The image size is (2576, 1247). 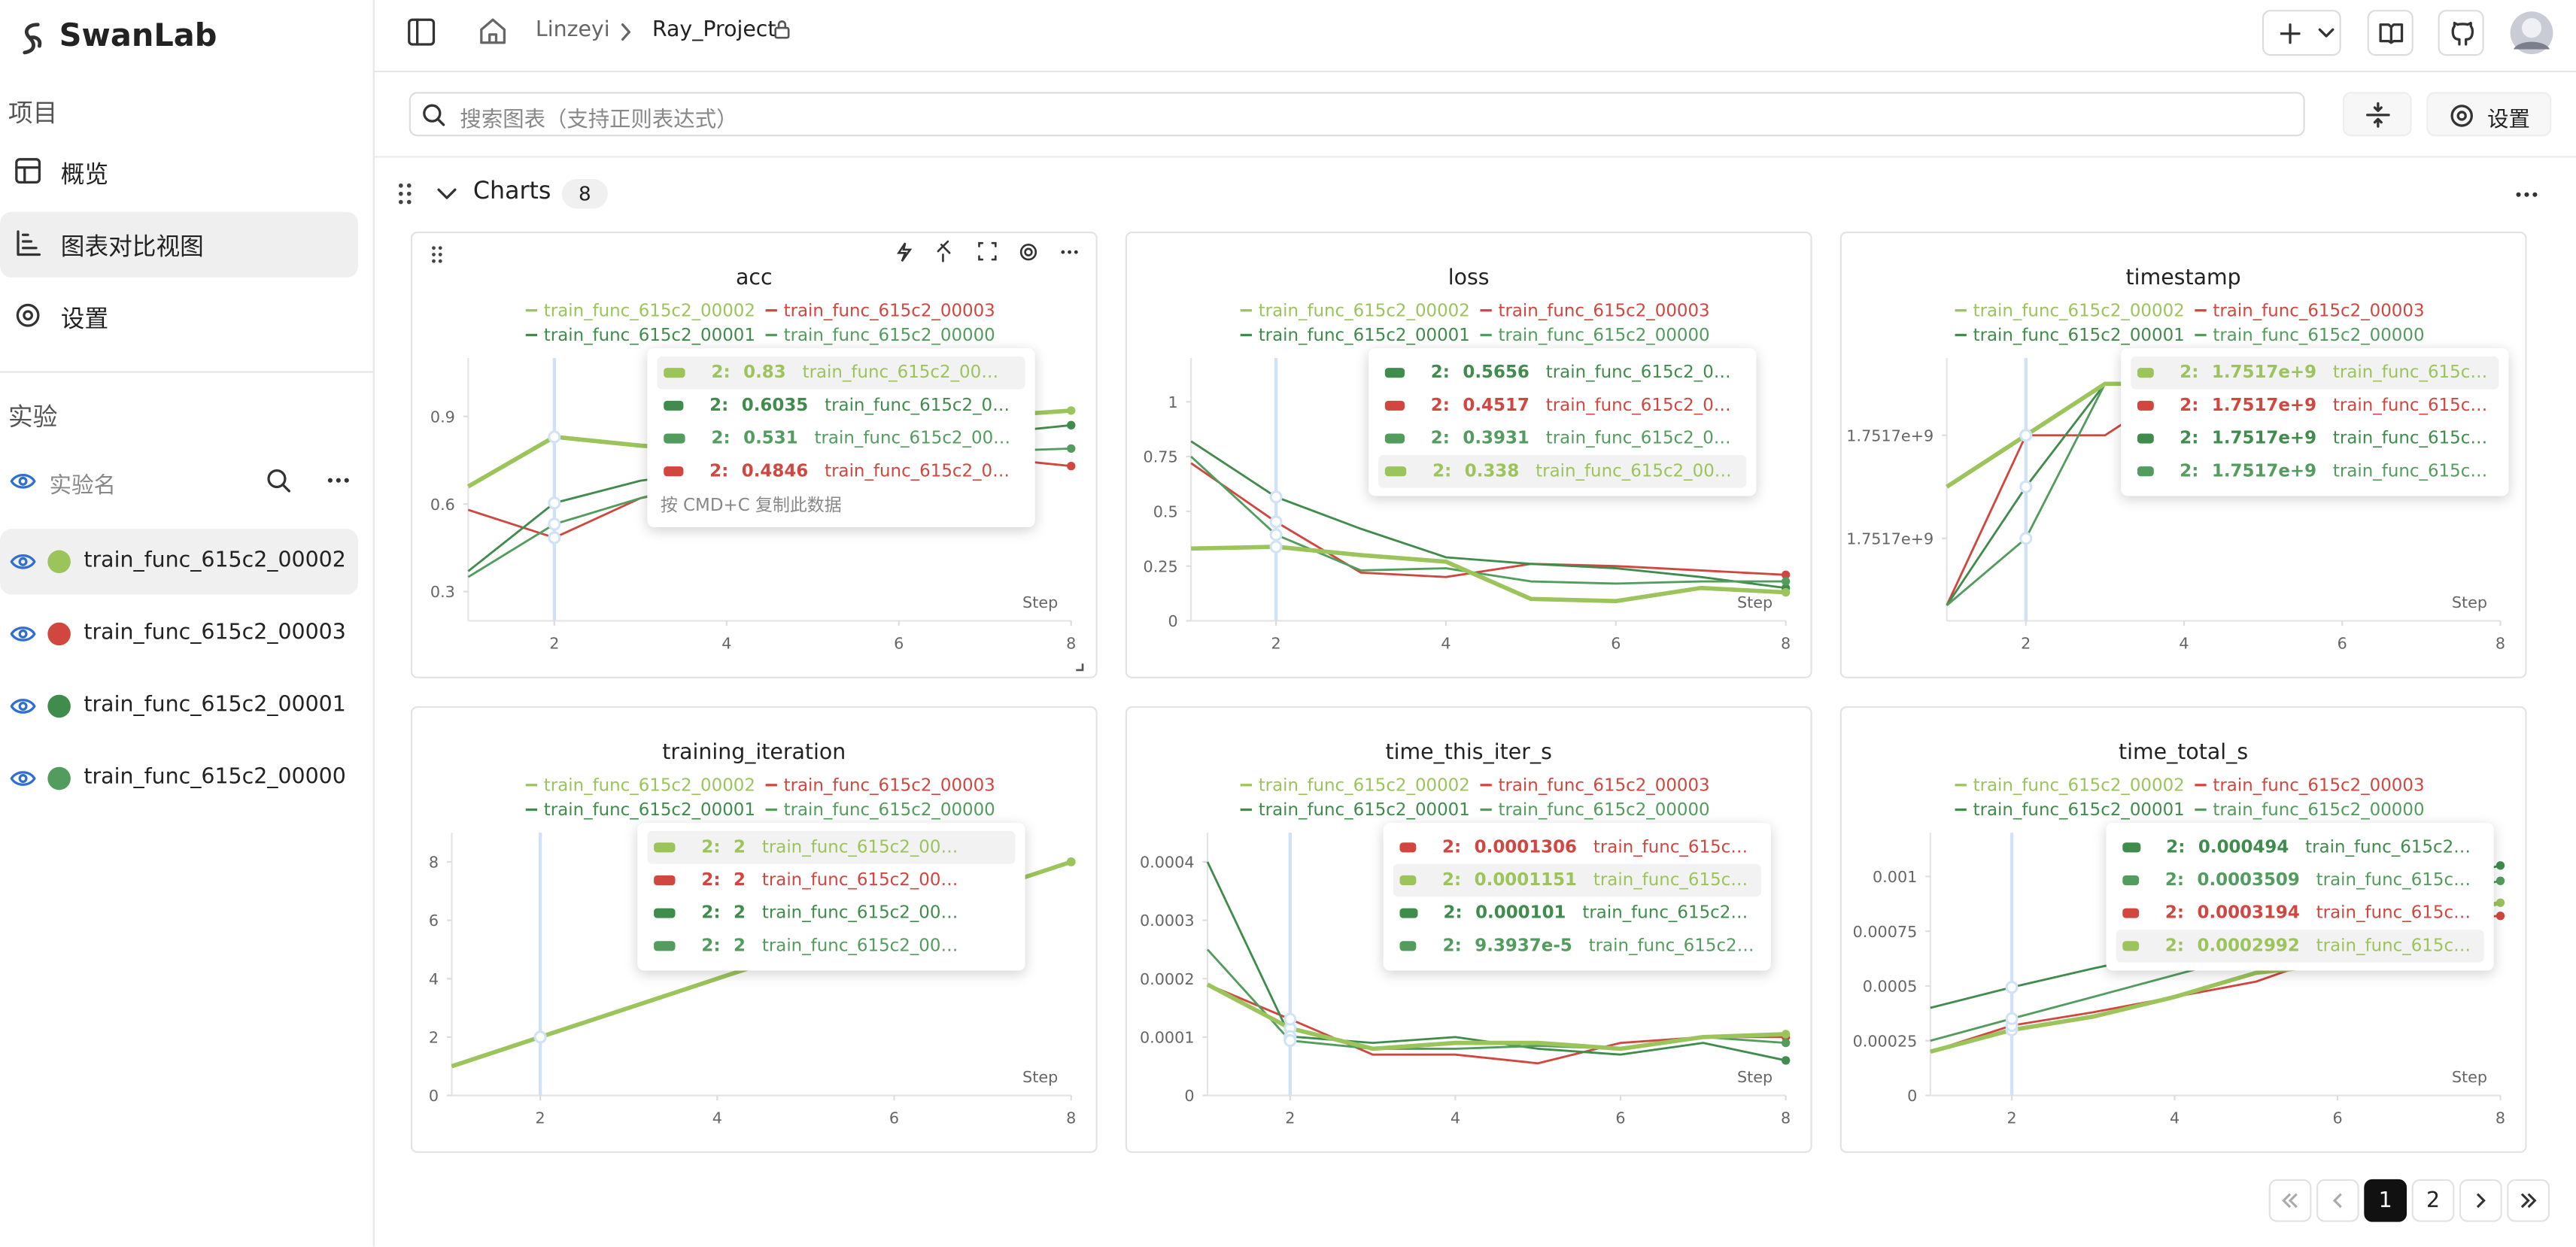 What do you see at coordinates (1755, 602) in the screenshot?
I see `x-axis-label: Step` at bounding box center [1755, 602].